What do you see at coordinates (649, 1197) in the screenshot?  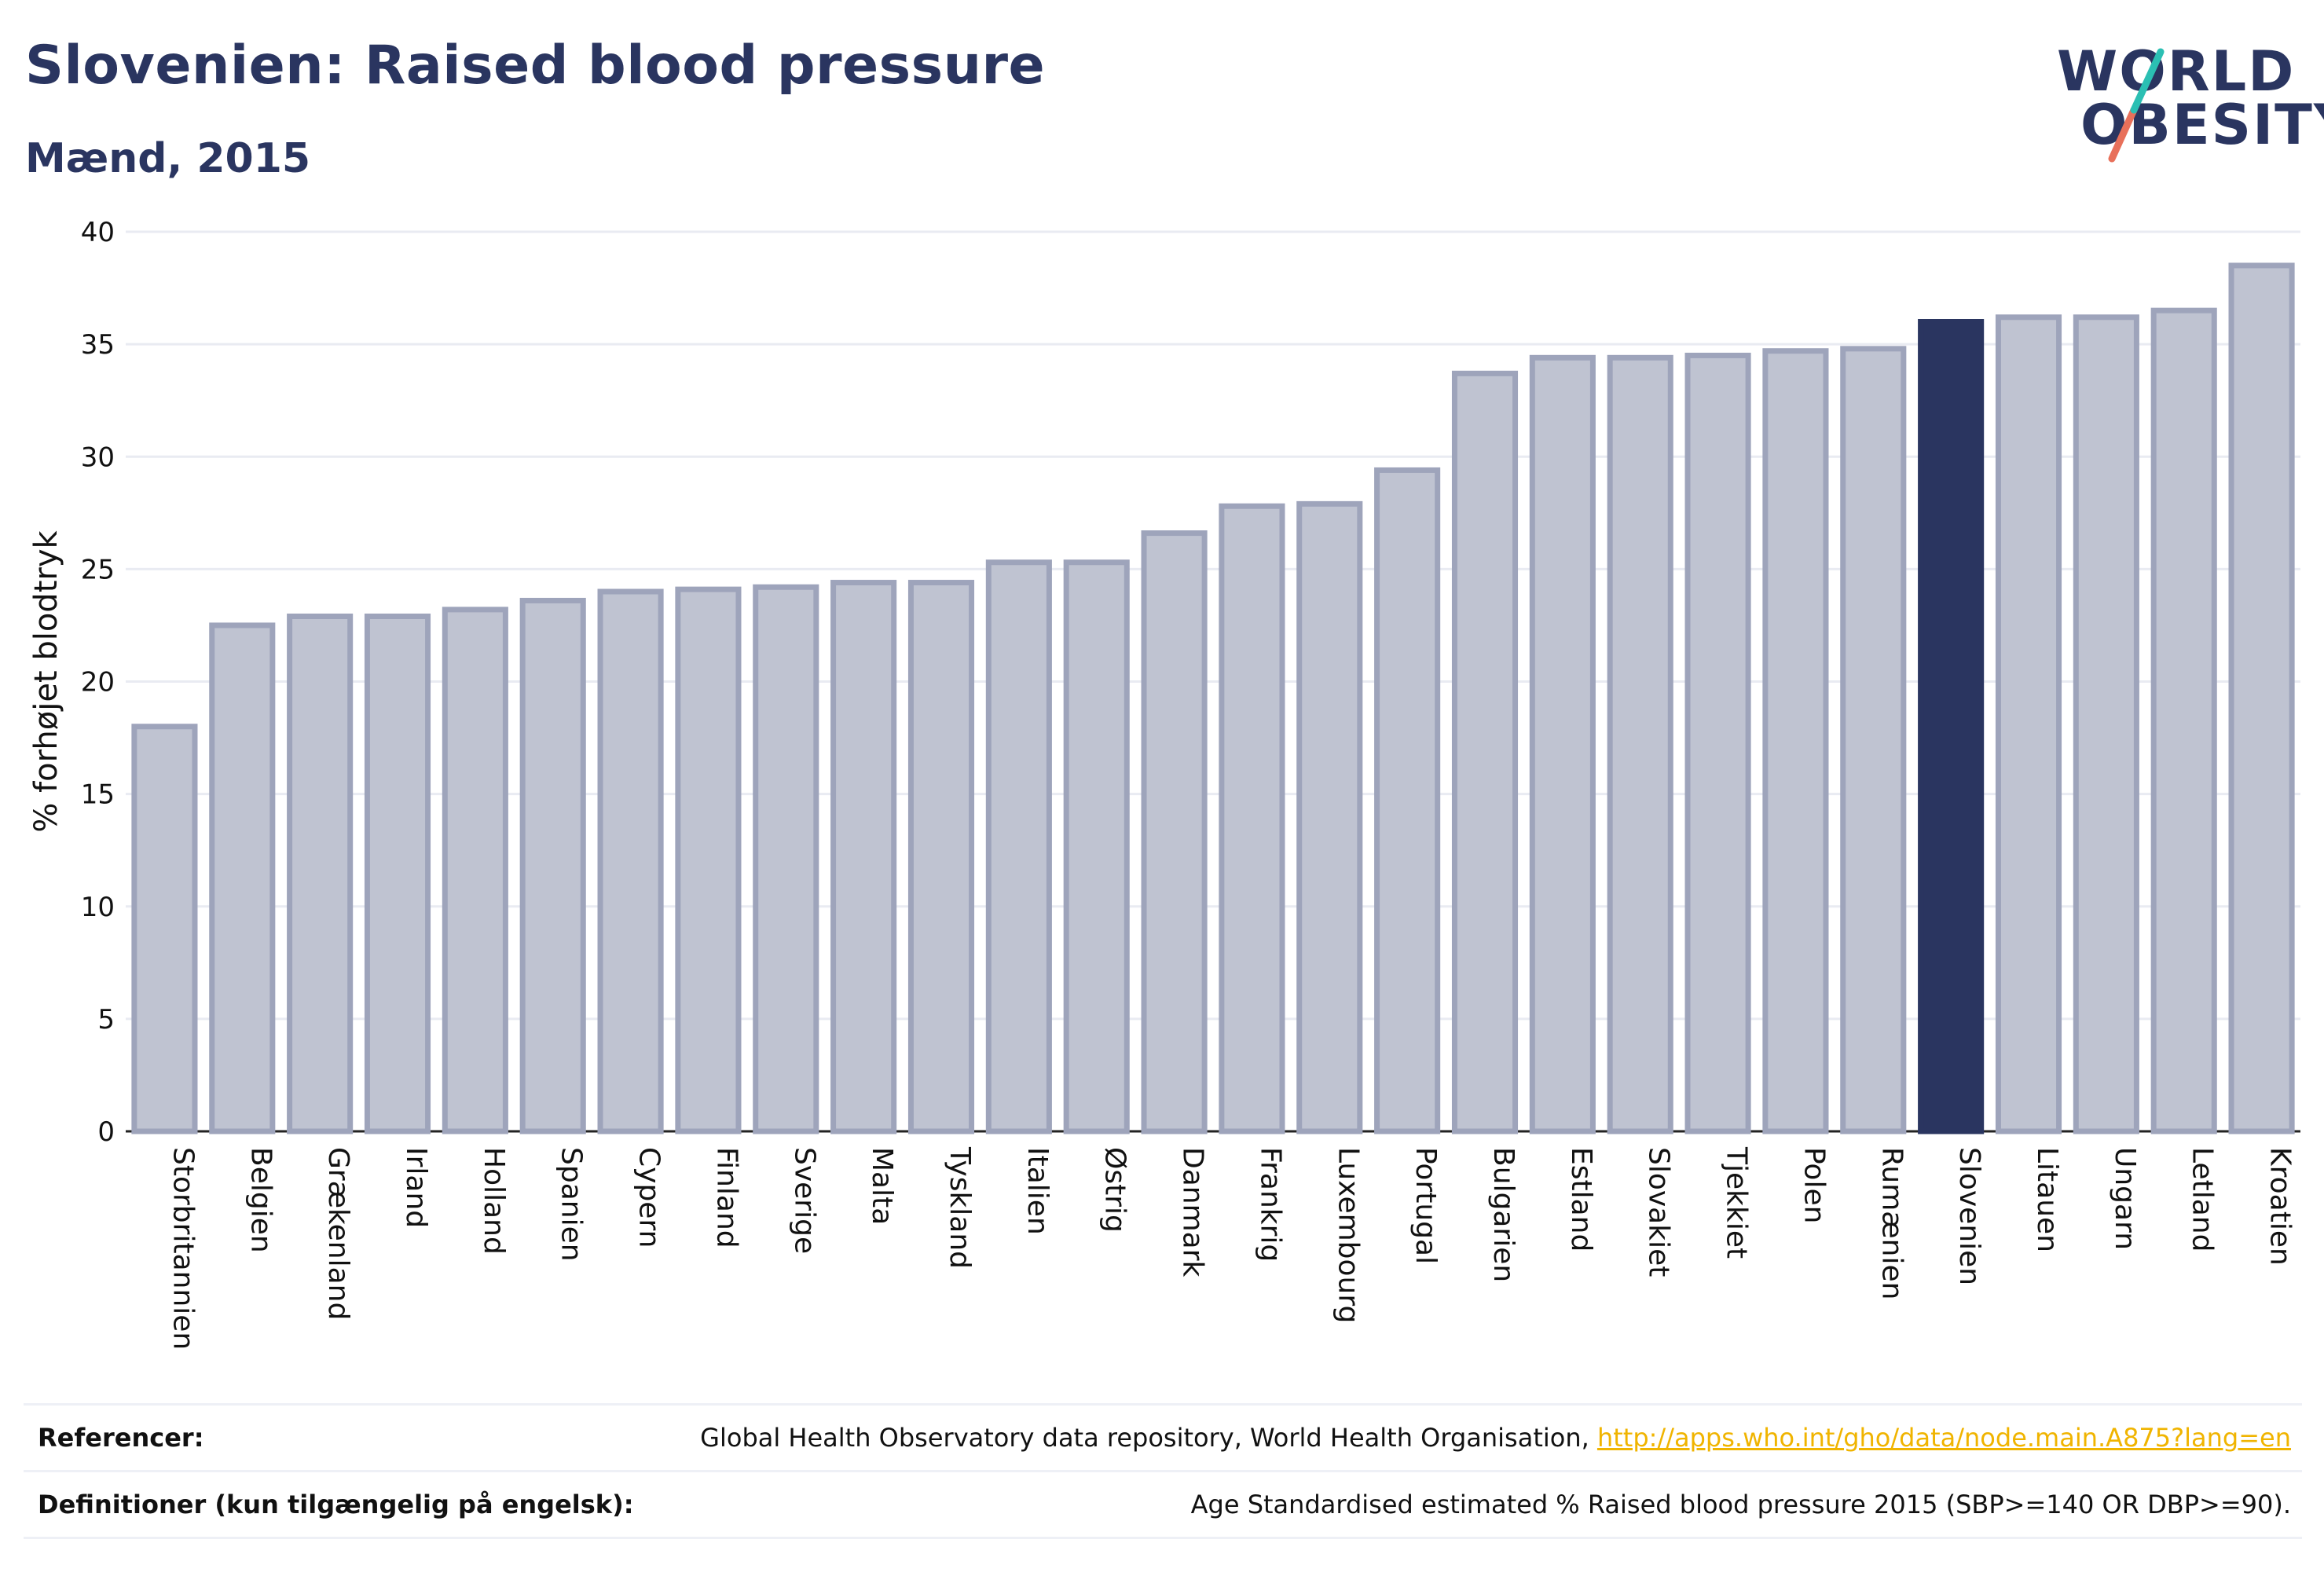 I see `x-tick-label: Cypern` at bounding box center [649, 1197].